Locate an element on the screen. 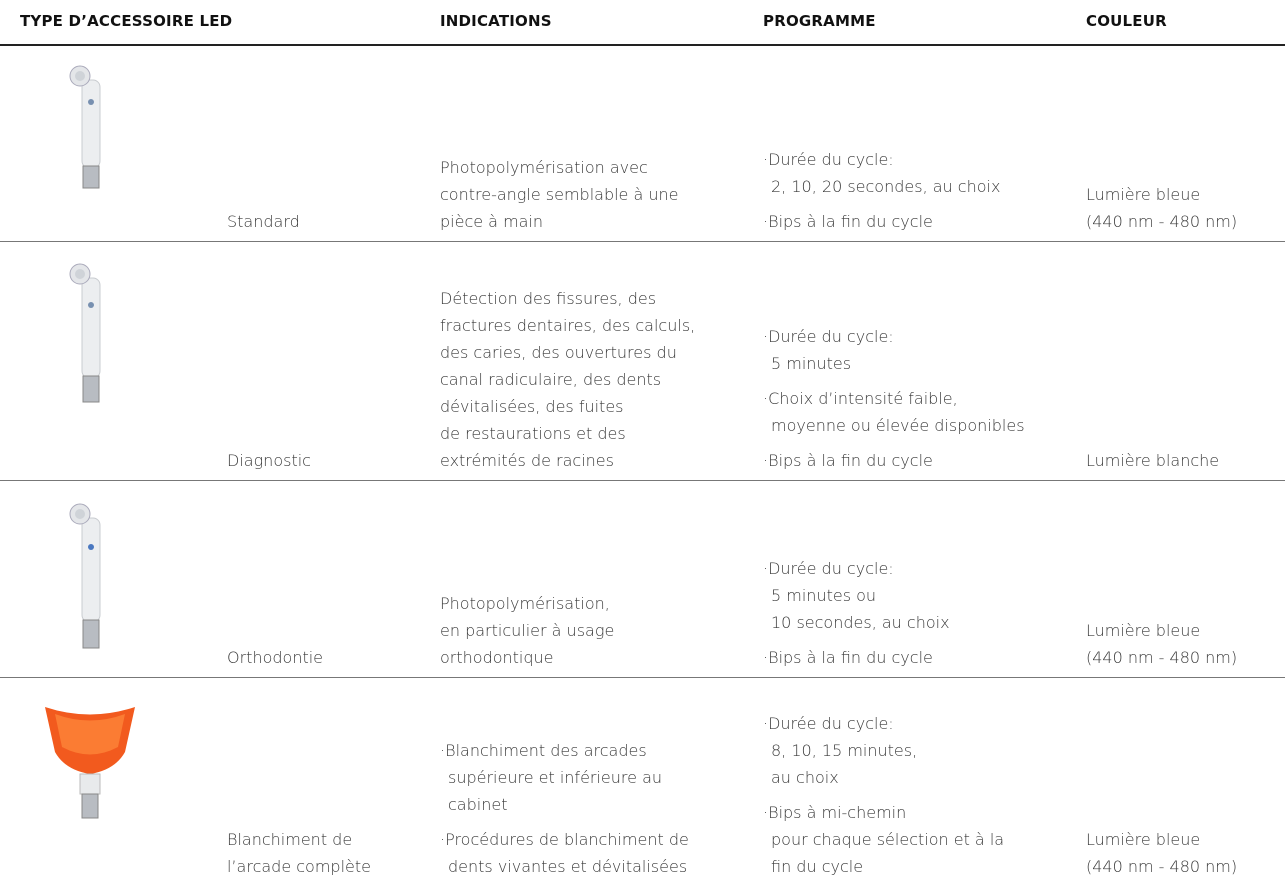 The image size is (1285, 886). text-group: Lumière blanche is located at coordinates (1183, 460).